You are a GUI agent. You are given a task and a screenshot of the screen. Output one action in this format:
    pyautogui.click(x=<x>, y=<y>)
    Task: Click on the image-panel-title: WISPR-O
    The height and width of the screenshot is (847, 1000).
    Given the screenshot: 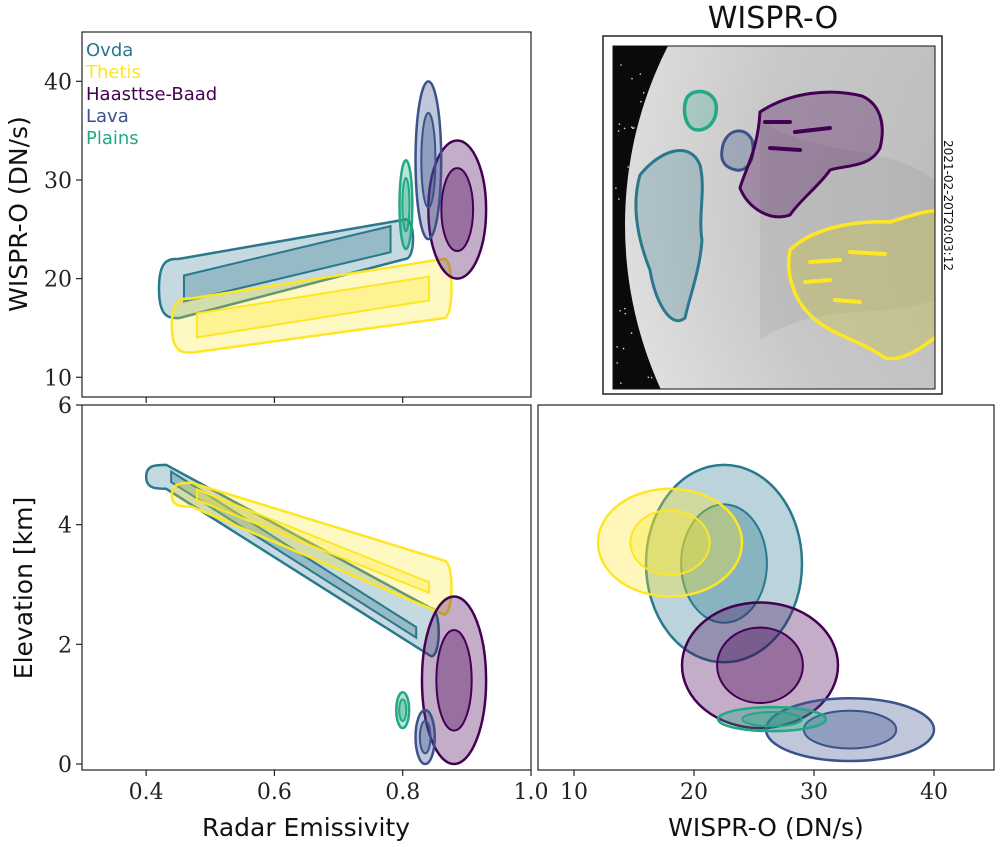 What is the action you would take?
    pyautogui.click(x=773, y=18)
    